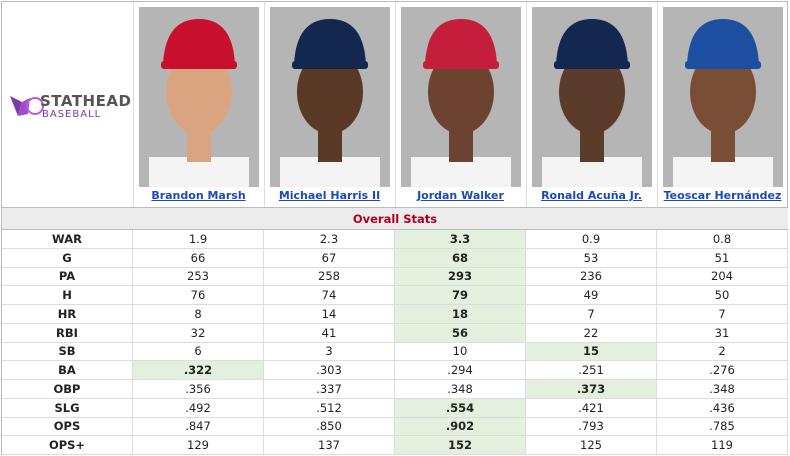  What do you see at coordinates (460, 295) in the screenshot?
I see `stat-value: 79` at bounding box center [460, 295].